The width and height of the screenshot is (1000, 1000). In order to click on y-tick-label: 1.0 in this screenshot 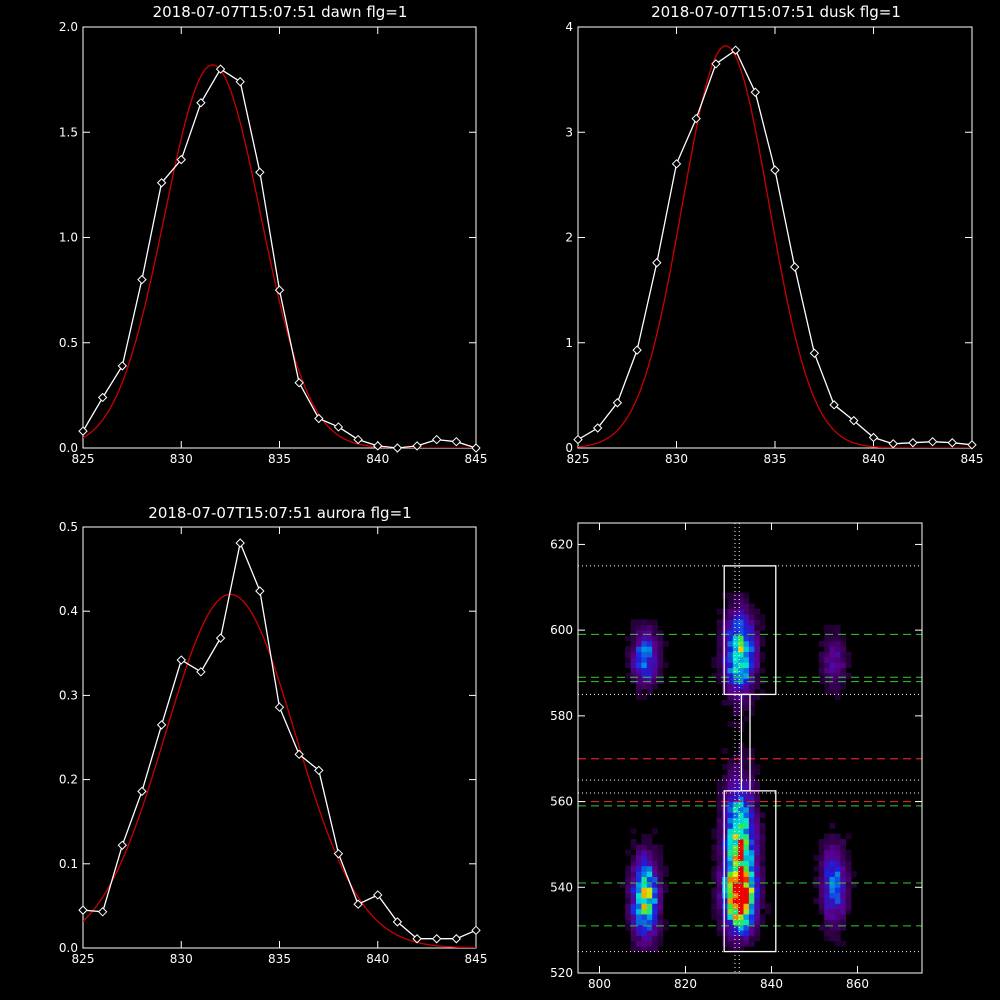, I will do `click(68, 238)`.